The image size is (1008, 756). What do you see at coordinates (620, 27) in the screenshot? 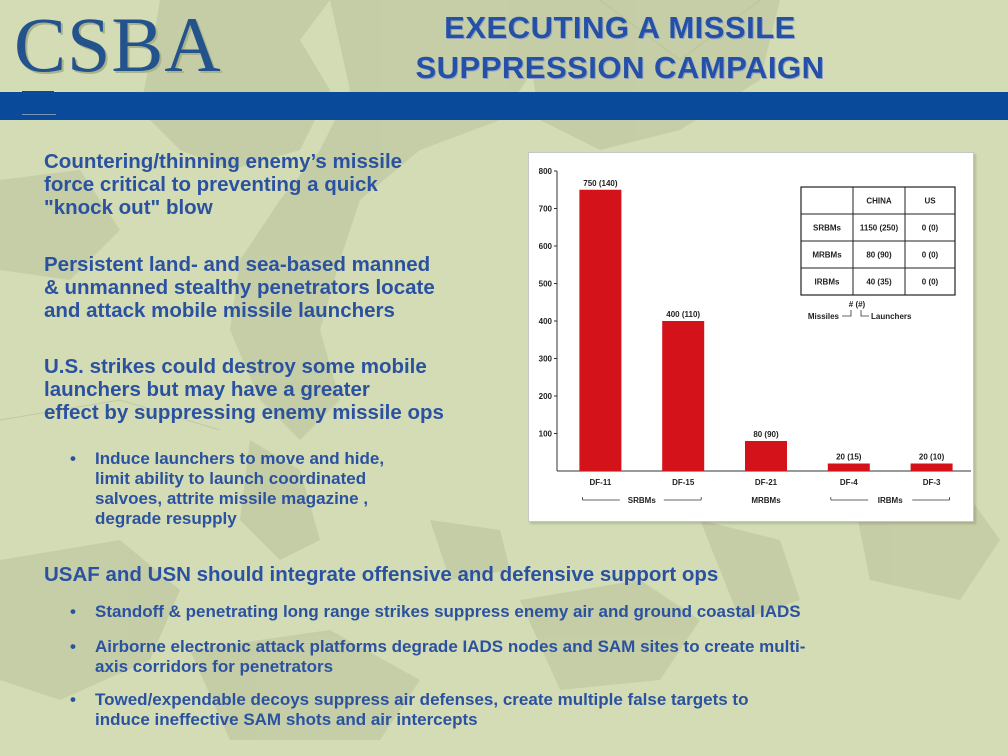
I see `title-line-1: EXECUTING A MISSILE` at bounding box center [620, 27].